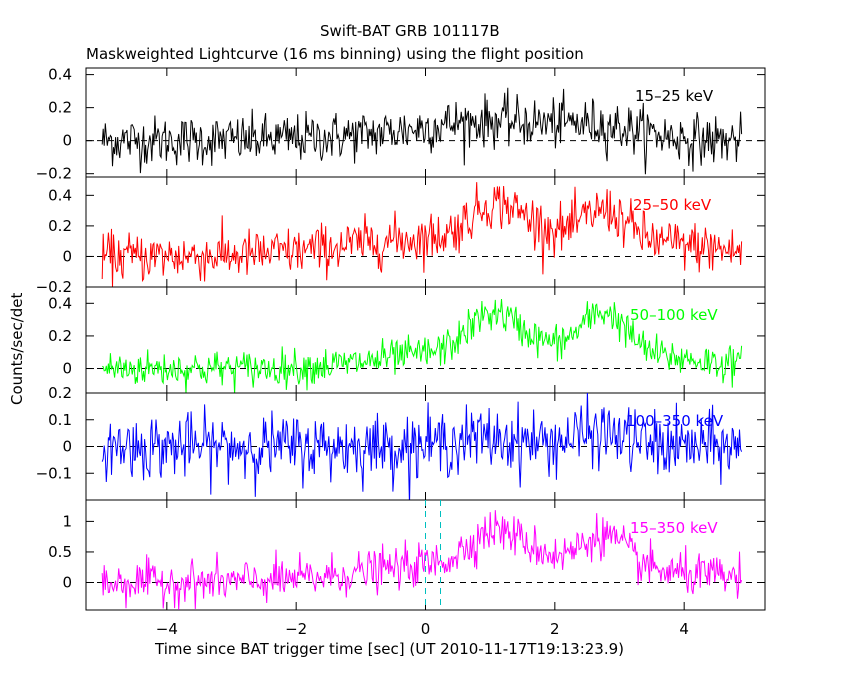  I want to click on panel-100-350: −0.1 0 0.1 0.2 100–350 keV, so click(401, 442).